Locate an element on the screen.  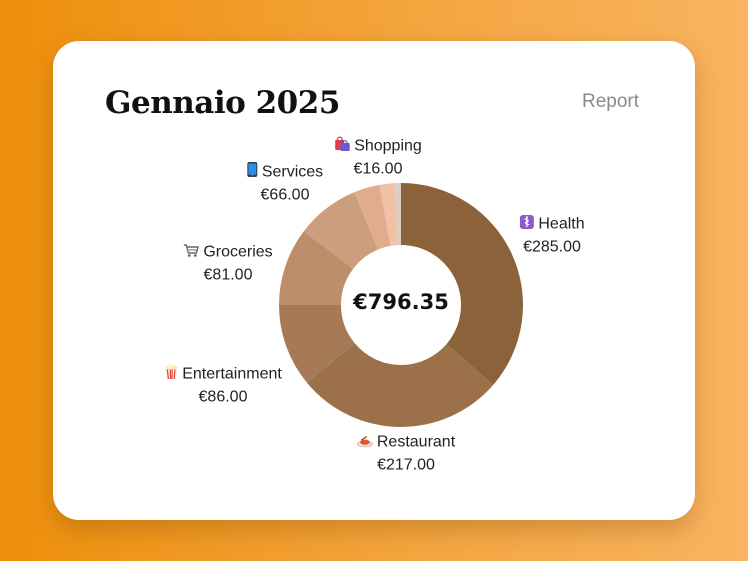
category-value: €217.00 is located at coordinates (406, 465).